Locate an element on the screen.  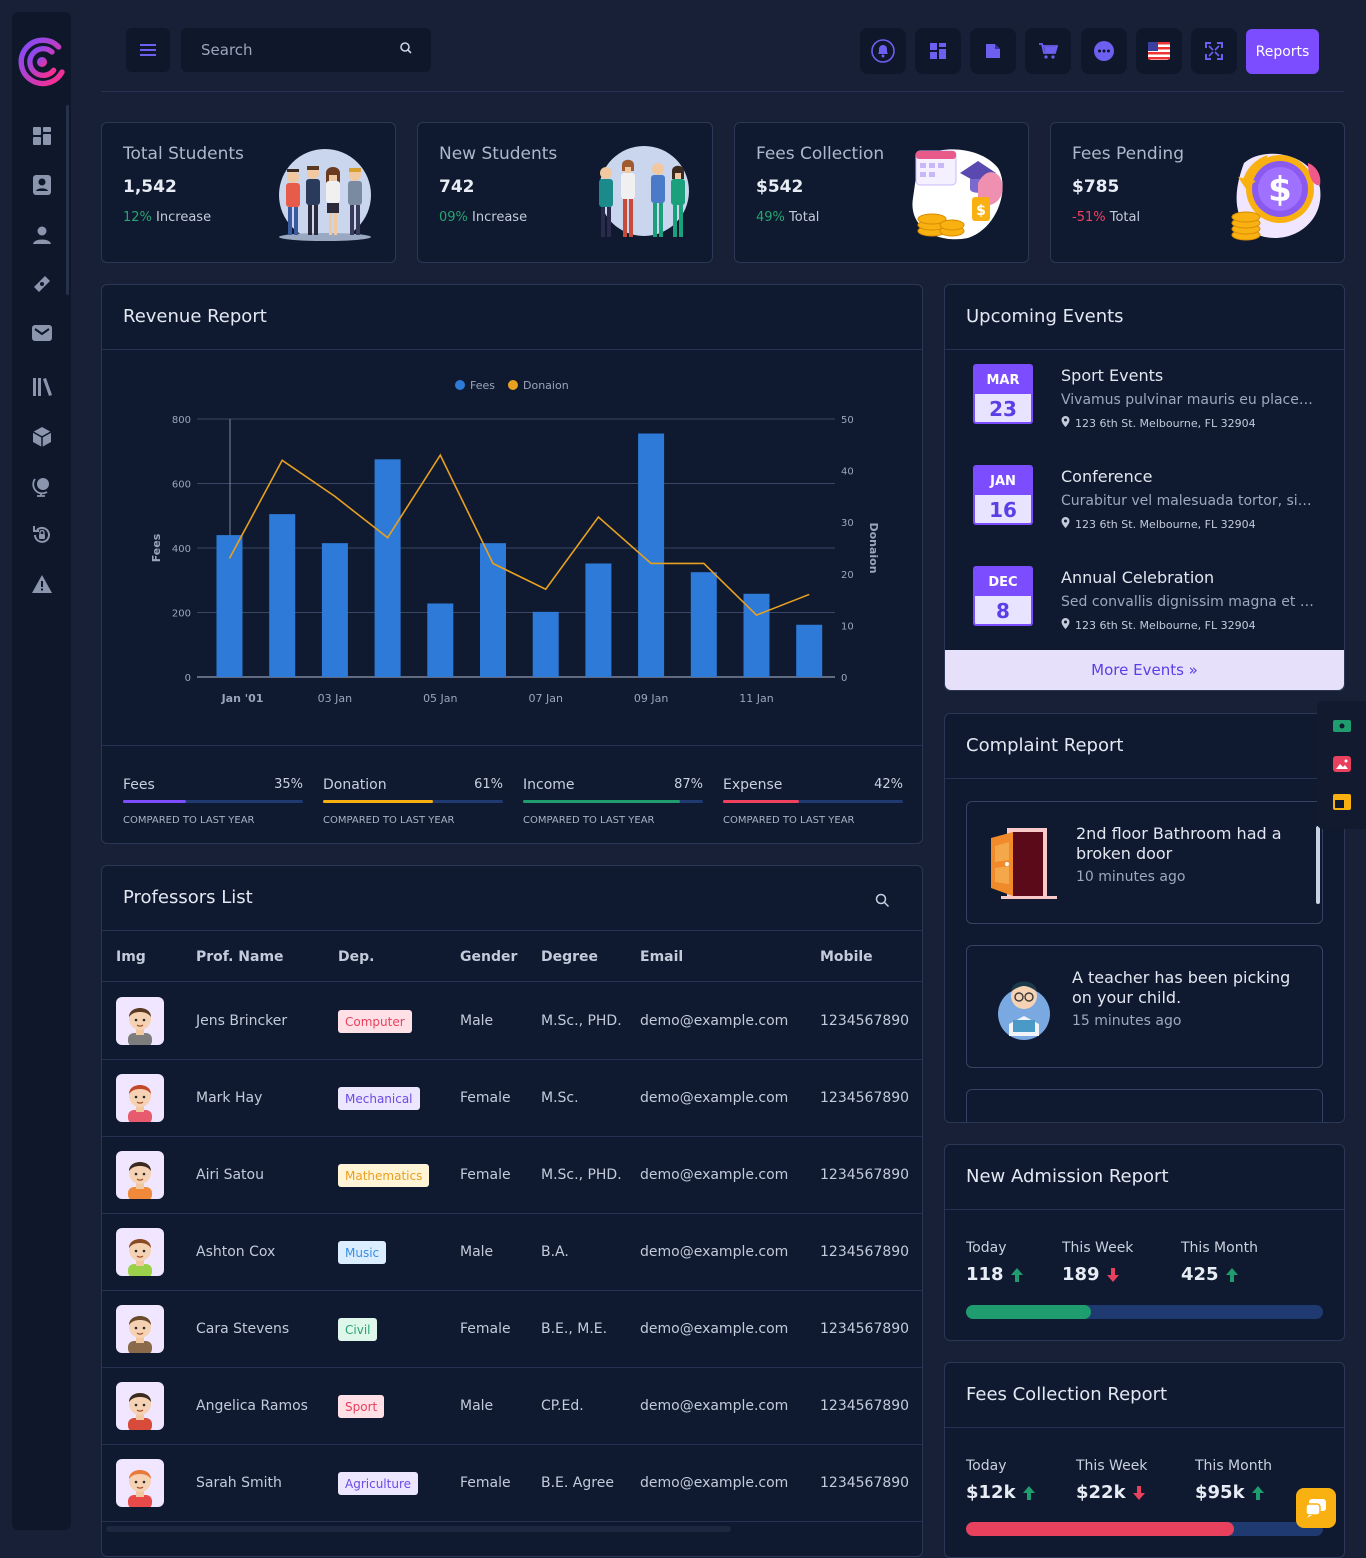
broken-door-illustration is located at coordinates (1024, 863).